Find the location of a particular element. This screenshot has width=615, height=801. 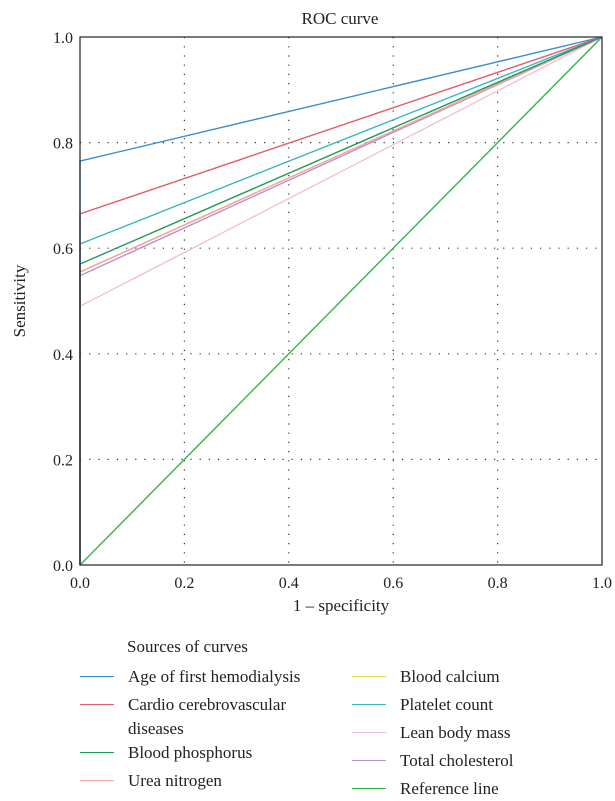

legend-item: Cardio cerebrovascular diseases is located at coordinates (199, 717).